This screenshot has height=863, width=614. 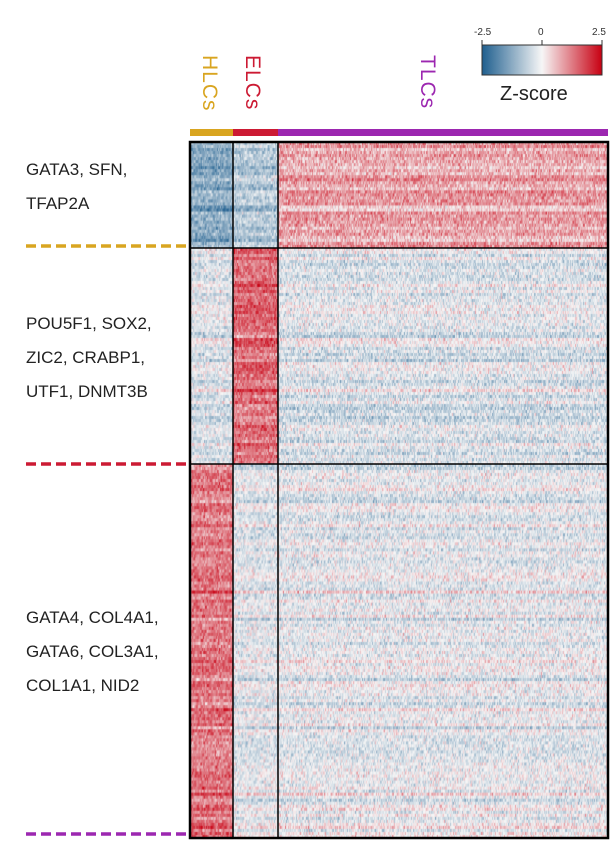 I want to click on colorscale-tick-mid: 0, so click(x=541, y=32).